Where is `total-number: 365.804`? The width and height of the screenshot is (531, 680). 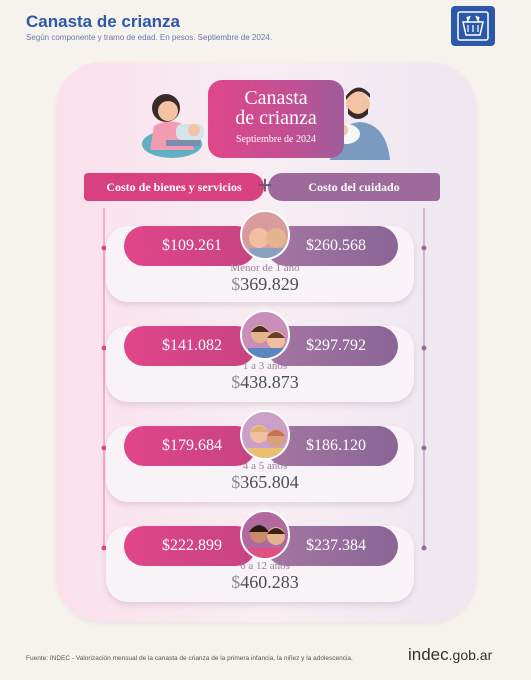
total-number: 365.804 is located at coordinates (269, 482).